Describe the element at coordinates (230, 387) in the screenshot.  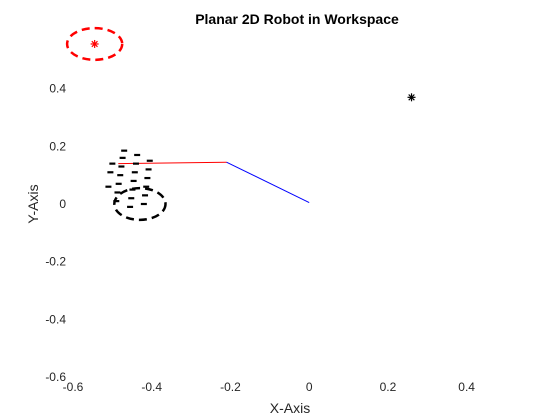
I see `x-tick-label: -0.2` at that location.